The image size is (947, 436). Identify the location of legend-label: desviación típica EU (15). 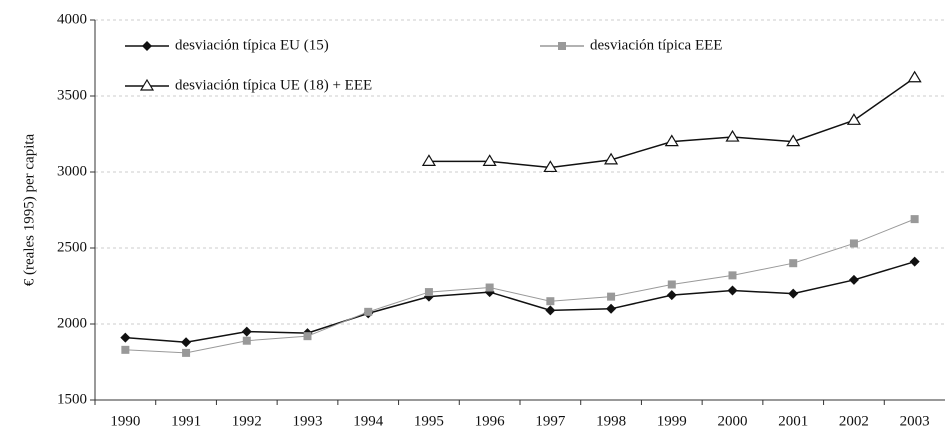
(252, 45).